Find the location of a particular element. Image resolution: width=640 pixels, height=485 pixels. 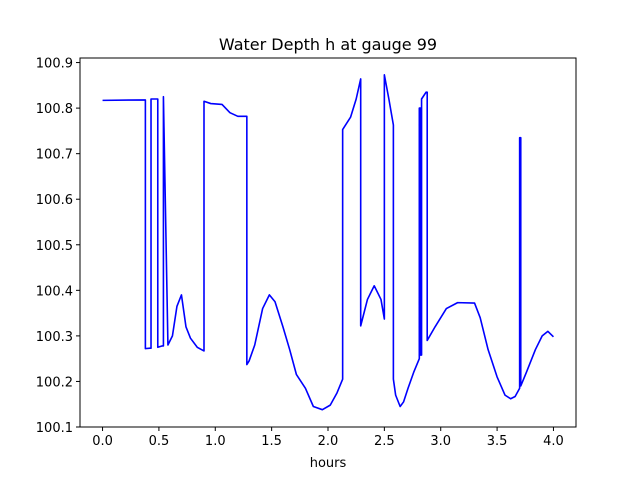

y-tick-label: 100.3 is located at coordinates (54, 337).